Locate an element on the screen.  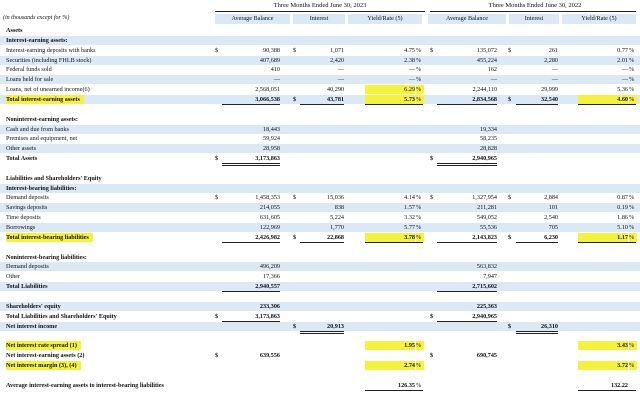
row-label: Federal funds sold is located at coordinates (29, 70).